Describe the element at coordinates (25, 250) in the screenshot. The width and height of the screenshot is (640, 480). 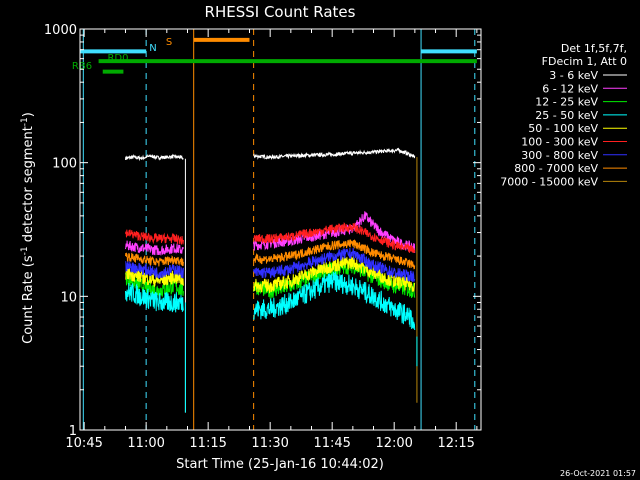
I see `y-axis-label-sup: -1` at that location.